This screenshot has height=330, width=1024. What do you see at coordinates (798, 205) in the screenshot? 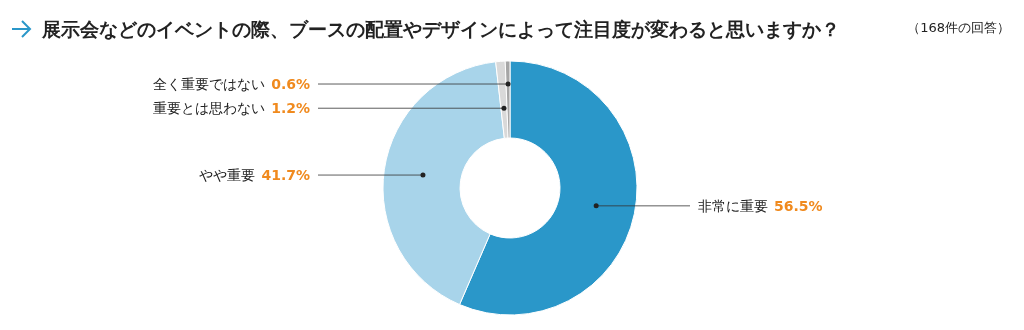
I see `data-label: 56.5%` at bounding box center [798, 205].